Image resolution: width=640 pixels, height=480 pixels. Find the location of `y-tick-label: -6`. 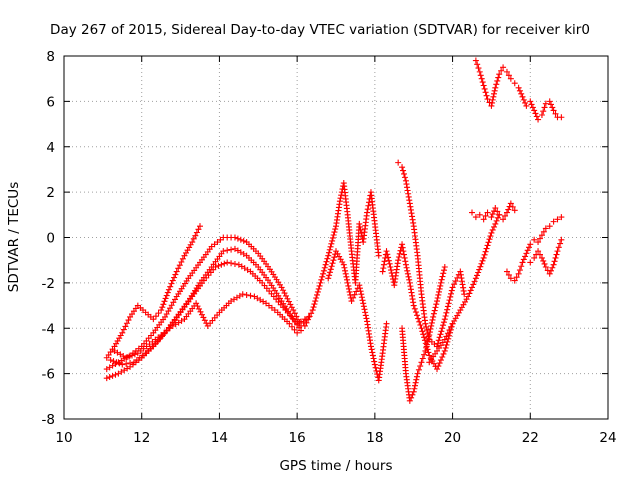

y-tick-label: -6 is located at coordinates (48, 375).